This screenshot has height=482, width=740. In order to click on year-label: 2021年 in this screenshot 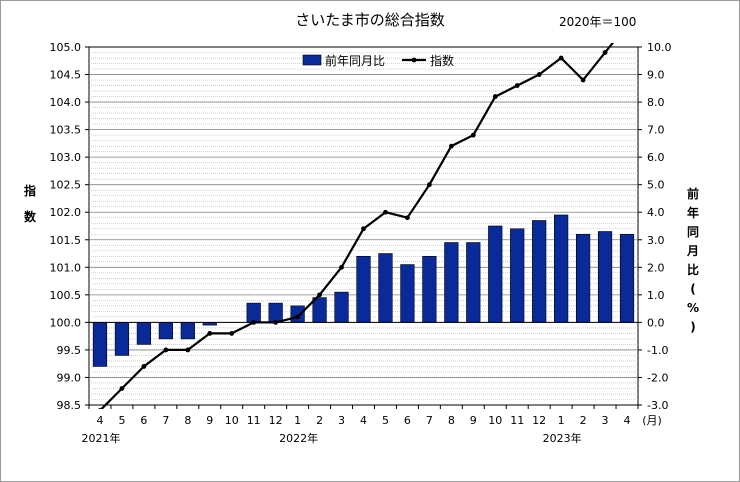, I will do `click(100, 438)`.